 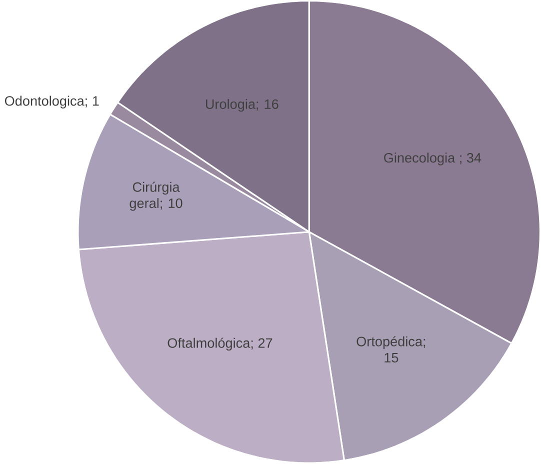 I want to click on slice-label: Urologia; 16, so click(x=242, y=105).